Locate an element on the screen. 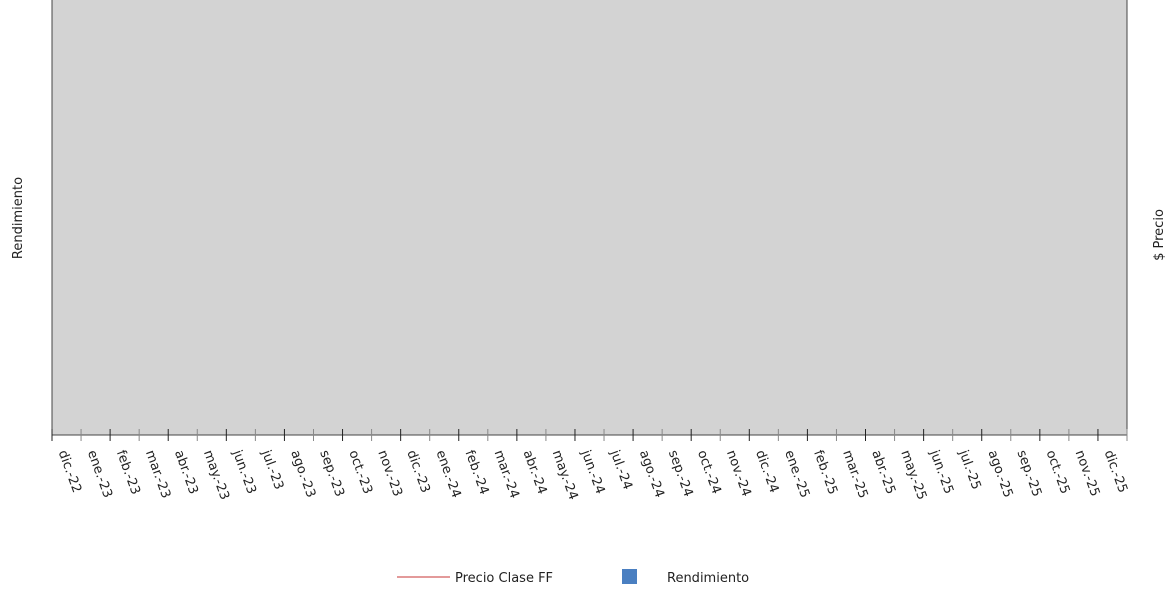 Image resolution: width=1175 pixels, height=592 pixels. x-tick-label: dic.-25 is located at coordinates (1115, 471).